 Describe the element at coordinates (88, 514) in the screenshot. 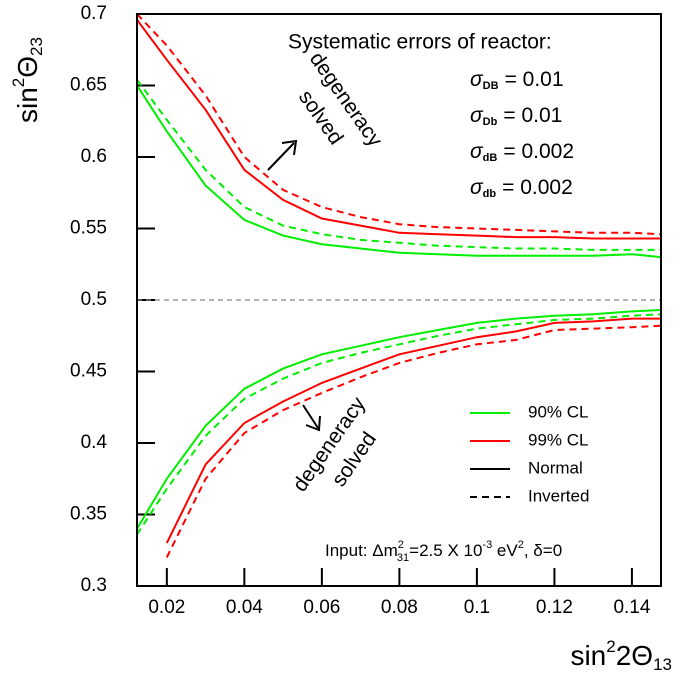

I see `y-tick-label: 0.35` at that location.